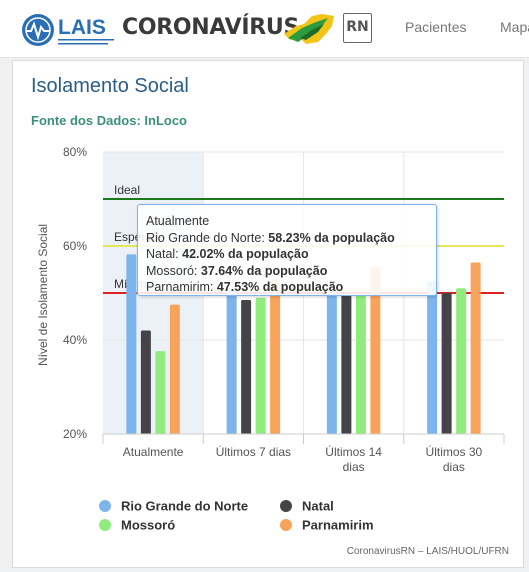  I want to click on data-source: Fonte dos Dados: InLoco, so click(109, 120).